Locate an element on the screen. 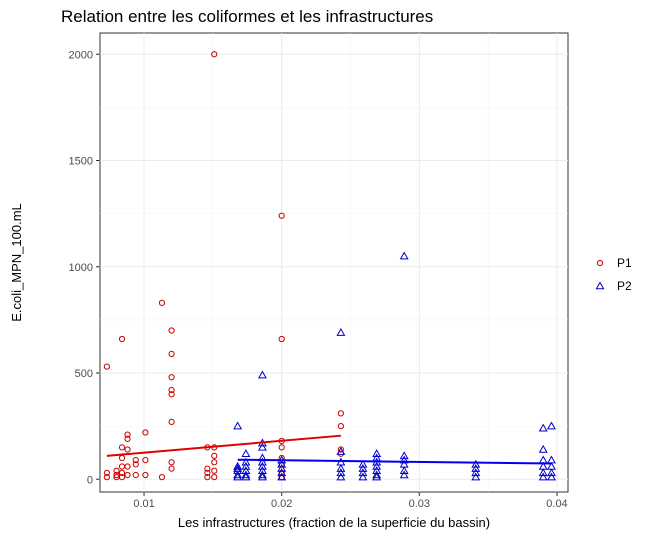 The width and height of the screenshot is (648, 537). x-tick-label: 0.03 is located at coordinates (419, 504).